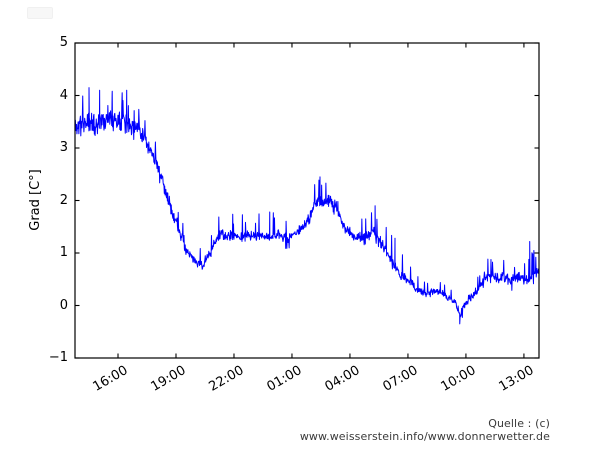  Describe the element at coordinates (40, 13) in the screenshot. I see `faint-corner-artifact-icon` at that location.